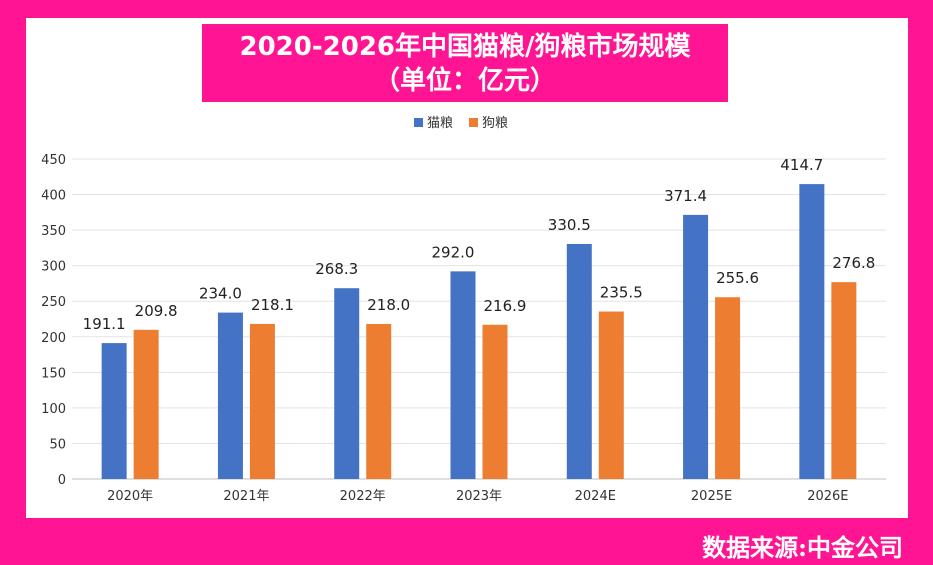 The image size is (933, 565). Describe the element at coordinates (737, 278) in the screenshot. I see `data-label: 255.6` at that location.